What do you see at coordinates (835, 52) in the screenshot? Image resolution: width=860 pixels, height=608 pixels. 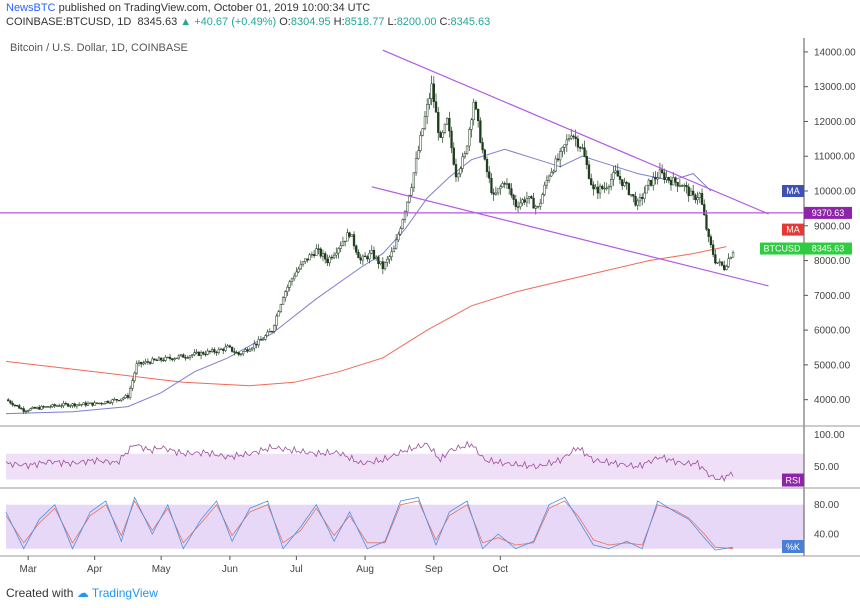 I see `price-tick-label: 14000.00` at bounding box center [835, 52].